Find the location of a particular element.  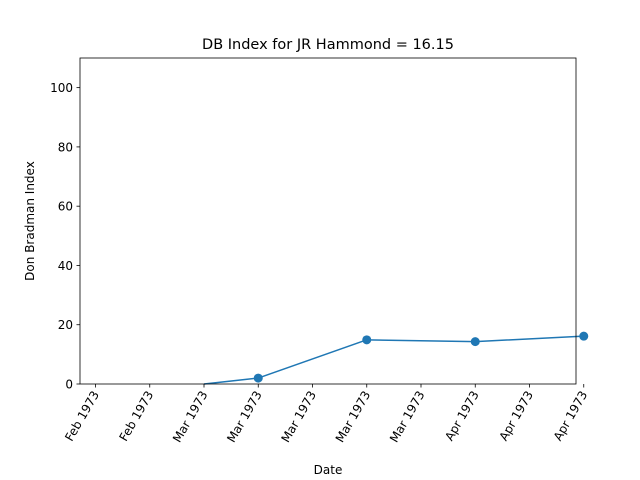

y-tick-label: 20 is located at coordinates (65, 325).